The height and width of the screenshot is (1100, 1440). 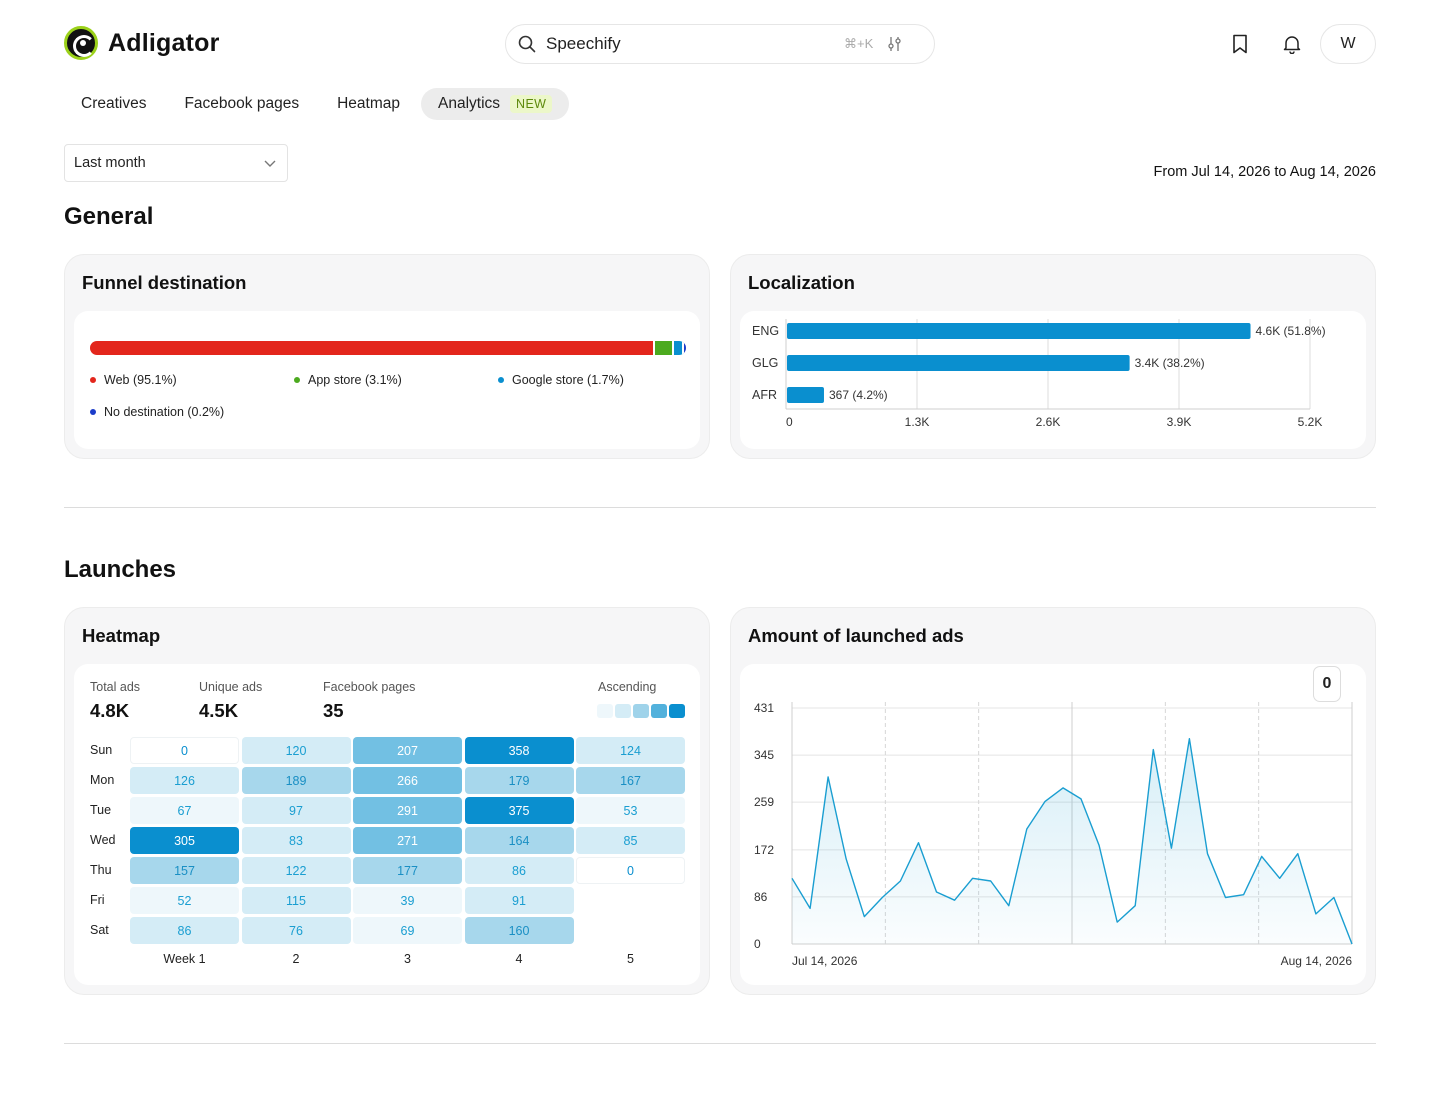 I want to click on heatmap-cell: 67, so click(x=184, y=810).